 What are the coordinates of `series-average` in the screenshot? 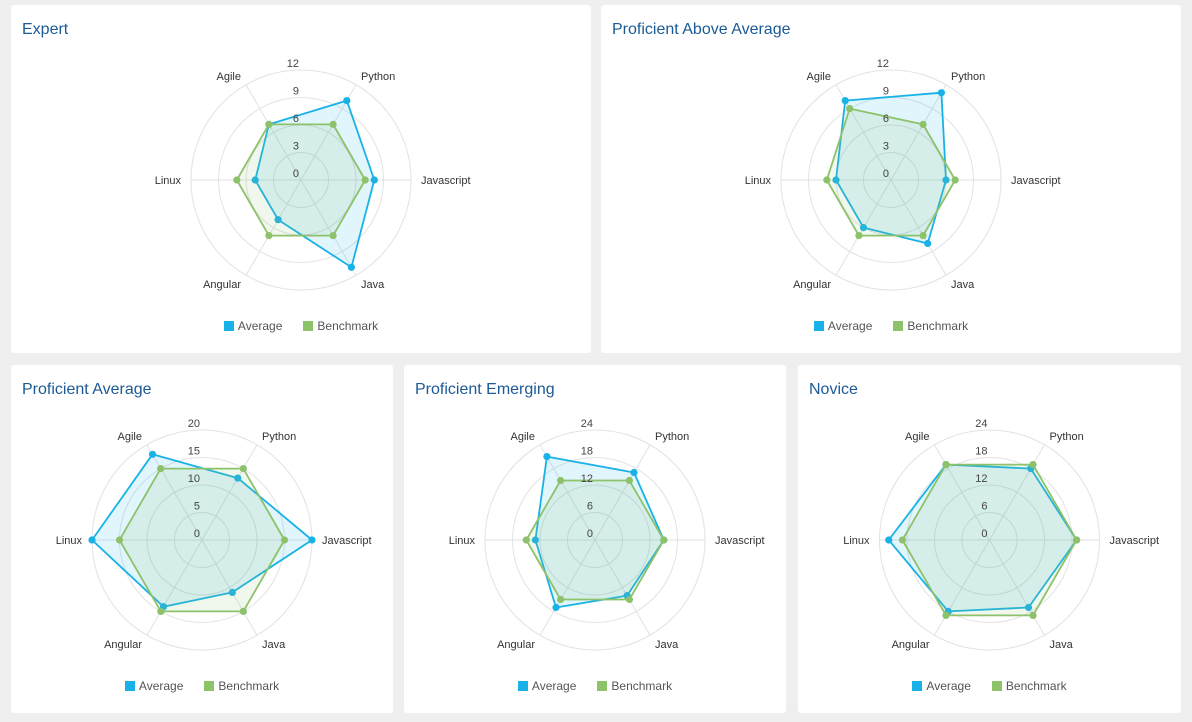 It's located at (891, 168).